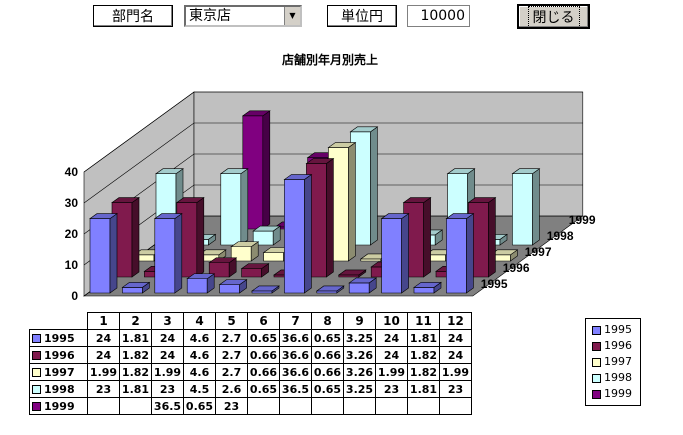 This screenshot has height=435, width=683. What do you see at coordinates (362, 16) in the screenshot?
I see `unit-label: 単位円` at bounding box center [362, 16].